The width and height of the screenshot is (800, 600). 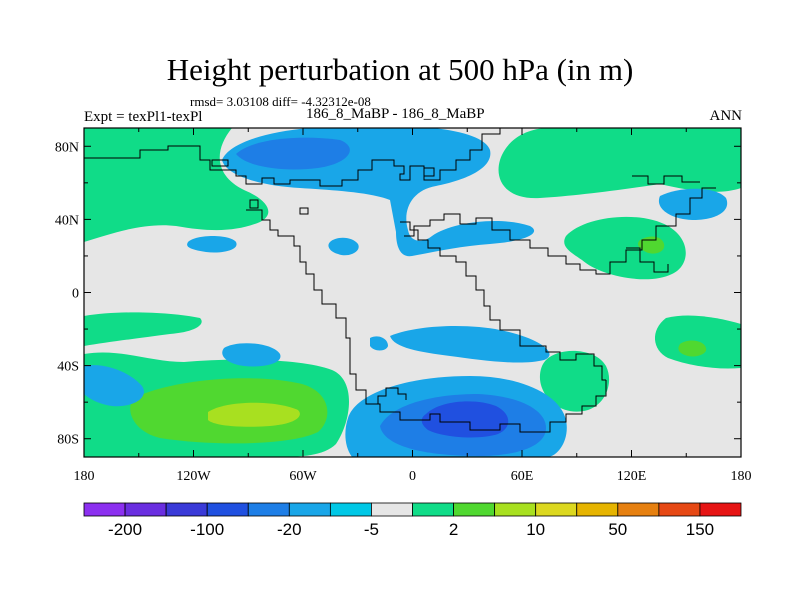 I want to click on y-tick-label: 0, so click(x=75, y=294).